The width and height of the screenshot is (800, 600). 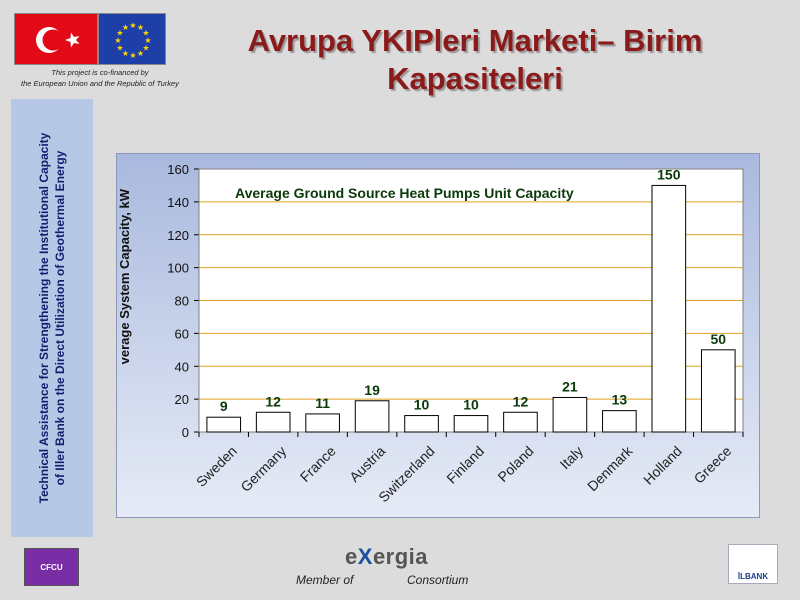 I want to click on x-tick-label: Finland, so click(x=465, y=465).